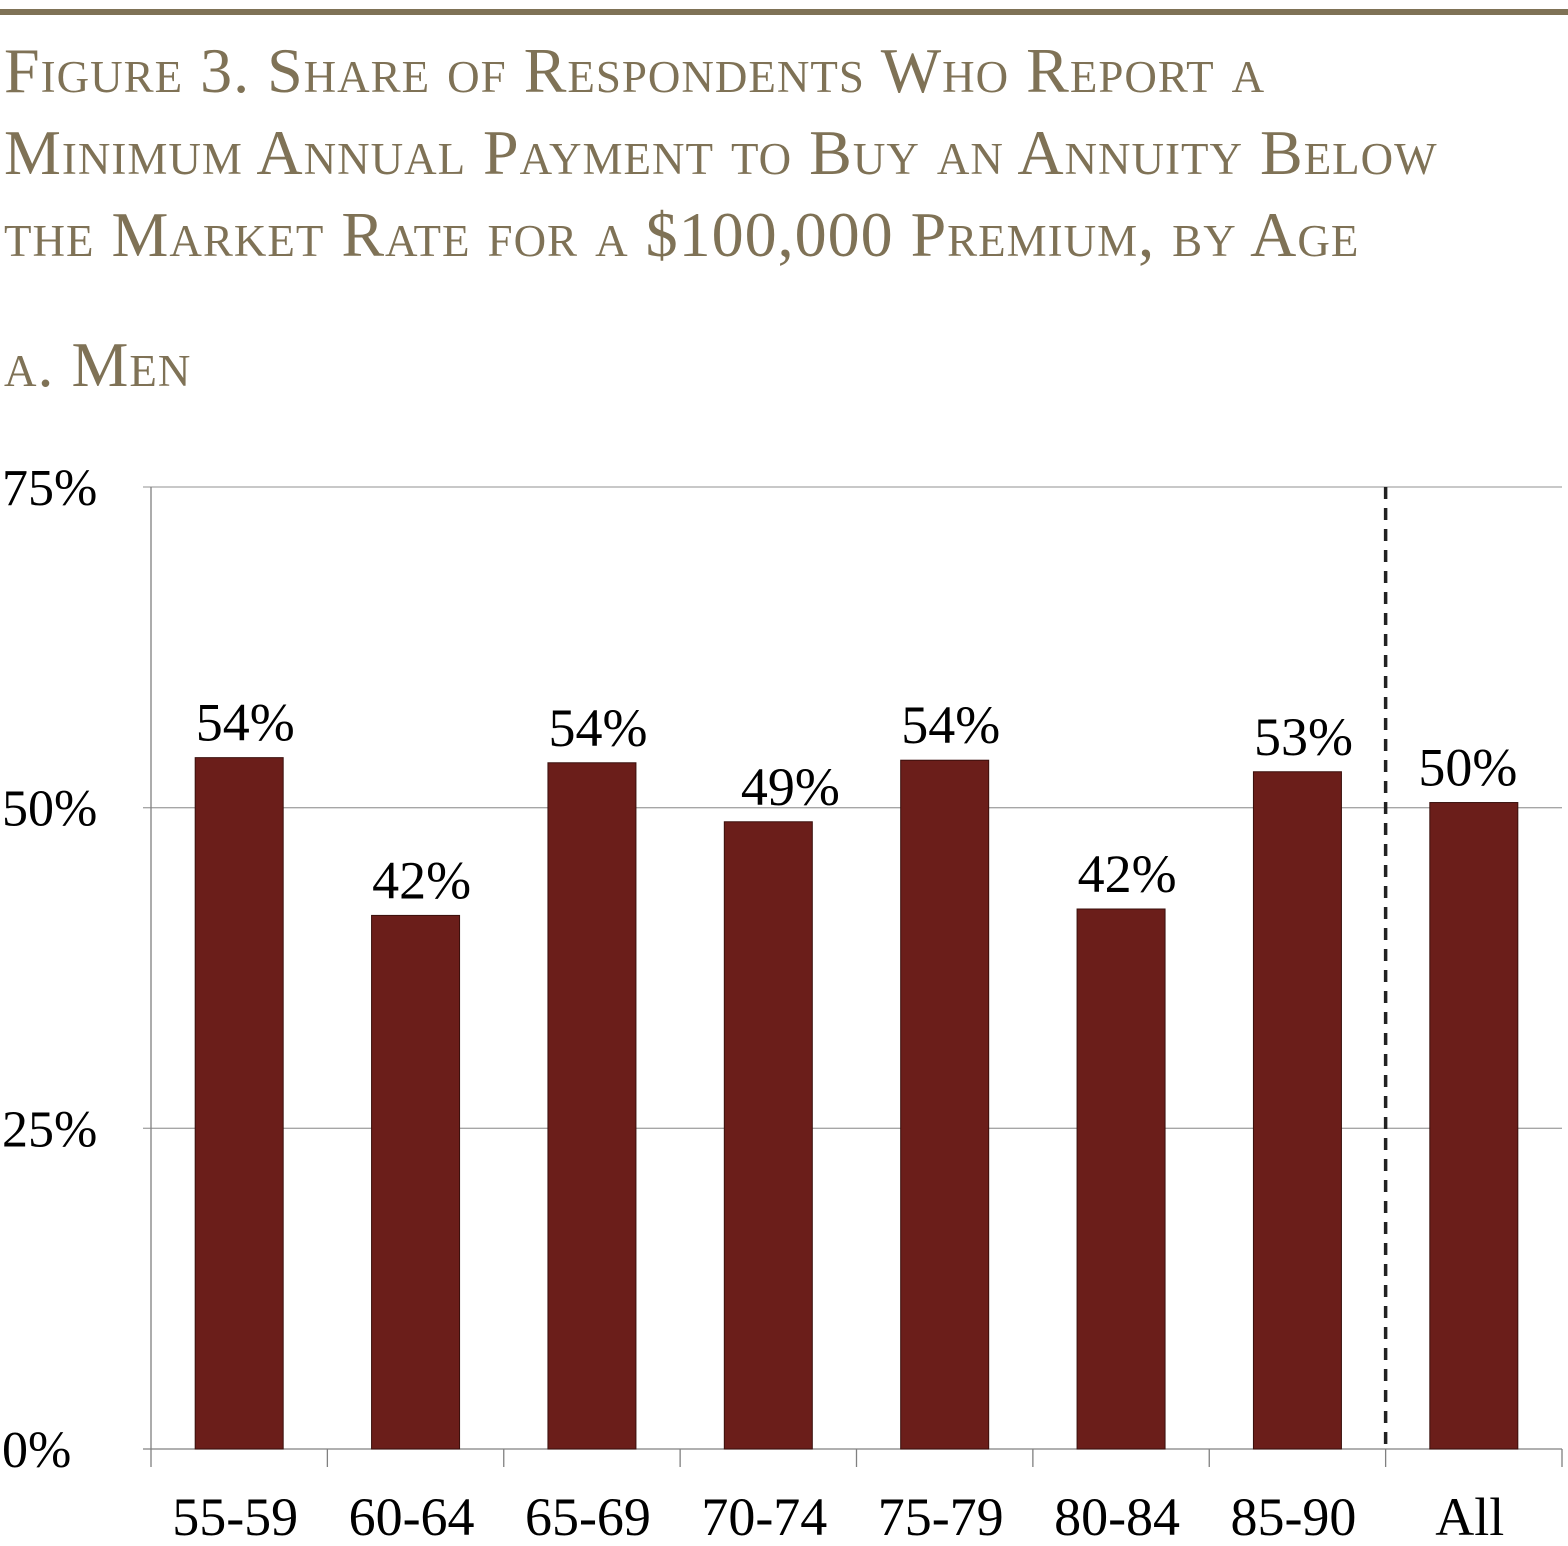  What do you see at coordinates (941, 1516) in the screenshot?
I see `x-tick-label: 75-79` at bounding box center [941, 1516].